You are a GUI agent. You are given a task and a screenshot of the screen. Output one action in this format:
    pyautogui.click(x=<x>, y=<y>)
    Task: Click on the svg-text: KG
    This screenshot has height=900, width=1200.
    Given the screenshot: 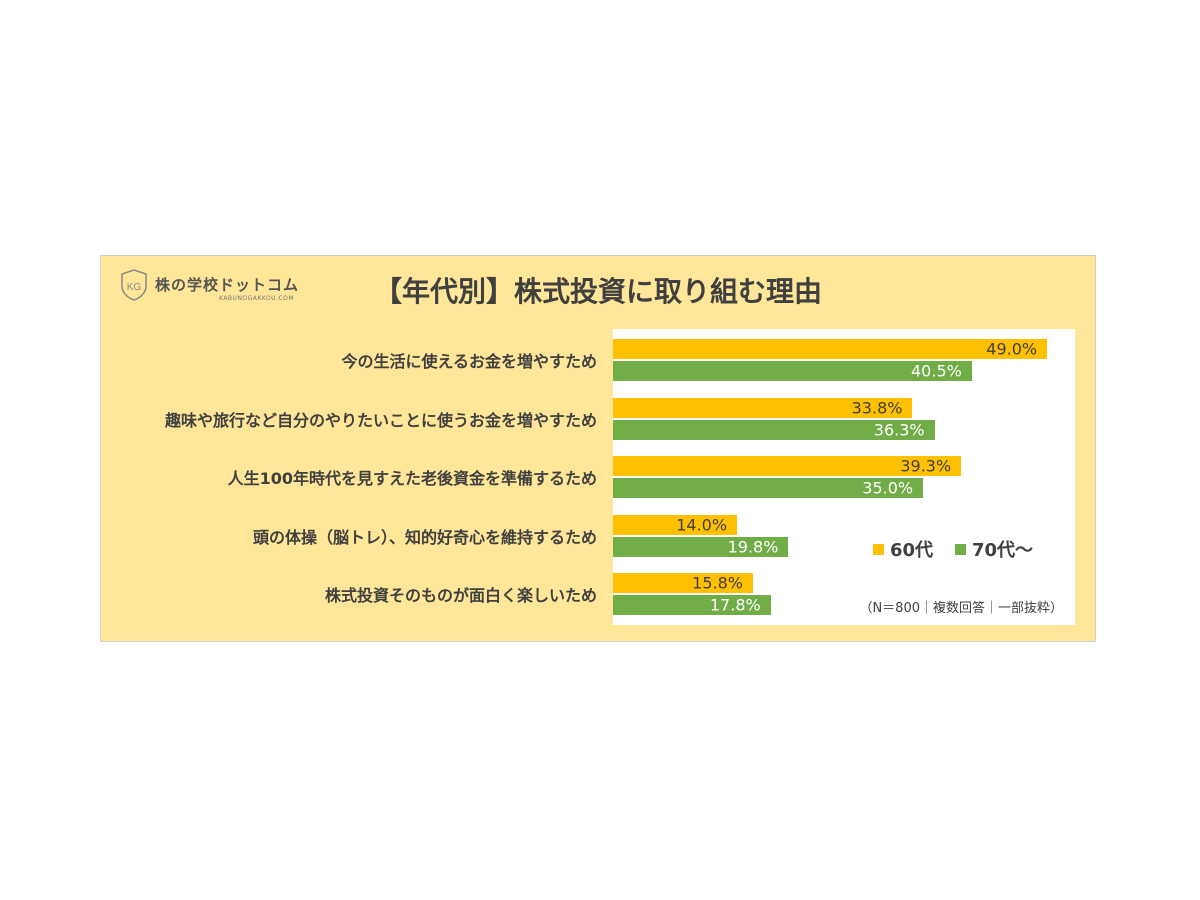 What is the action you would take?
    pyautogui.click(x=134, y=287)
    